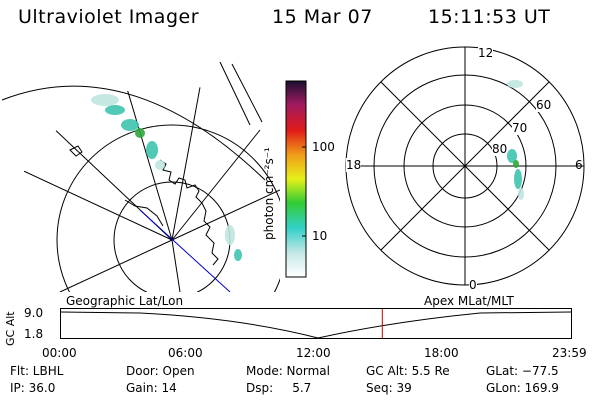 The width and height of the screenshot is (600, 400). What do you see at coordinates (354, 165) in the screenshot?
I see `polar-label-18: 18` at bounding box center [354, 165].